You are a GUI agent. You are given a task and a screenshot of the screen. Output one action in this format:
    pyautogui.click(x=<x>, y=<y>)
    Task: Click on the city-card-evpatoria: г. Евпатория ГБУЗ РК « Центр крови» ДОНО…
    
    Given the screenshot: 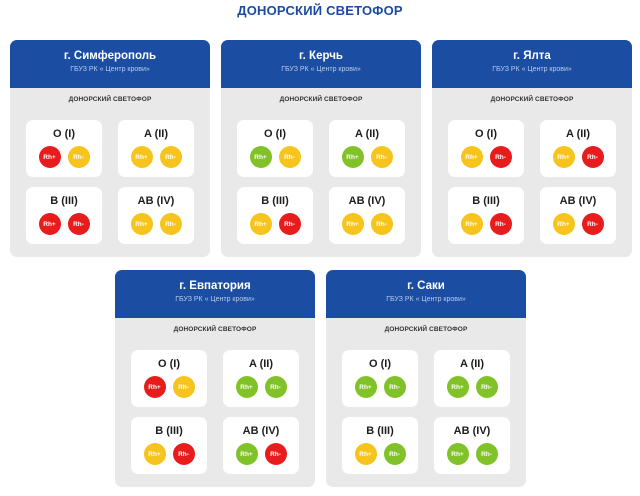 What is the action you would take?
    pyautogui.click(x=215, y=378)
    